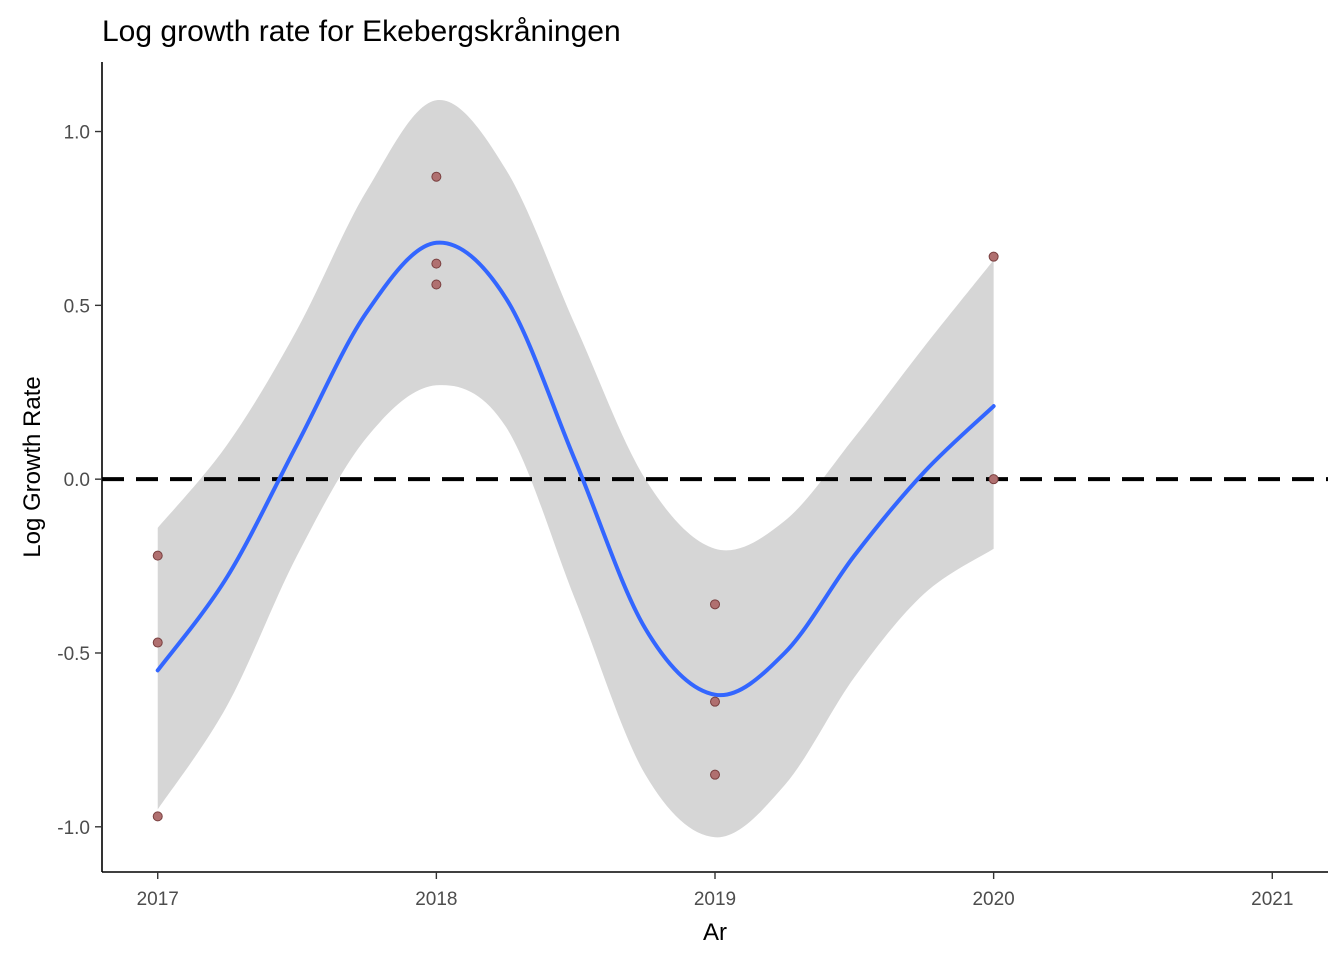  Describe the element at coordinates (77, 306) in the screenshot. I see `y-tick-label: 0.5` at that location.